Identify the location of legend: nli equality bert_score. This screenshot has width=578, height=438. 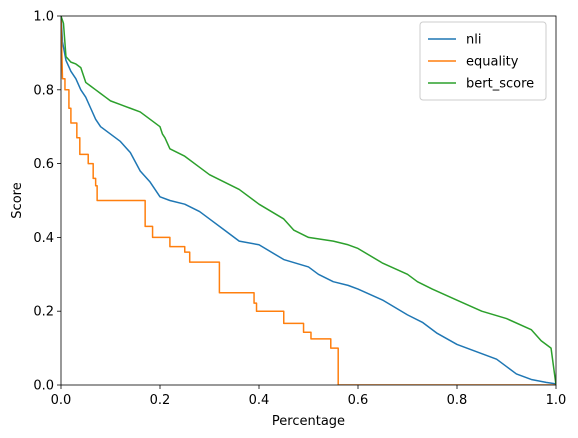
(483, 61).